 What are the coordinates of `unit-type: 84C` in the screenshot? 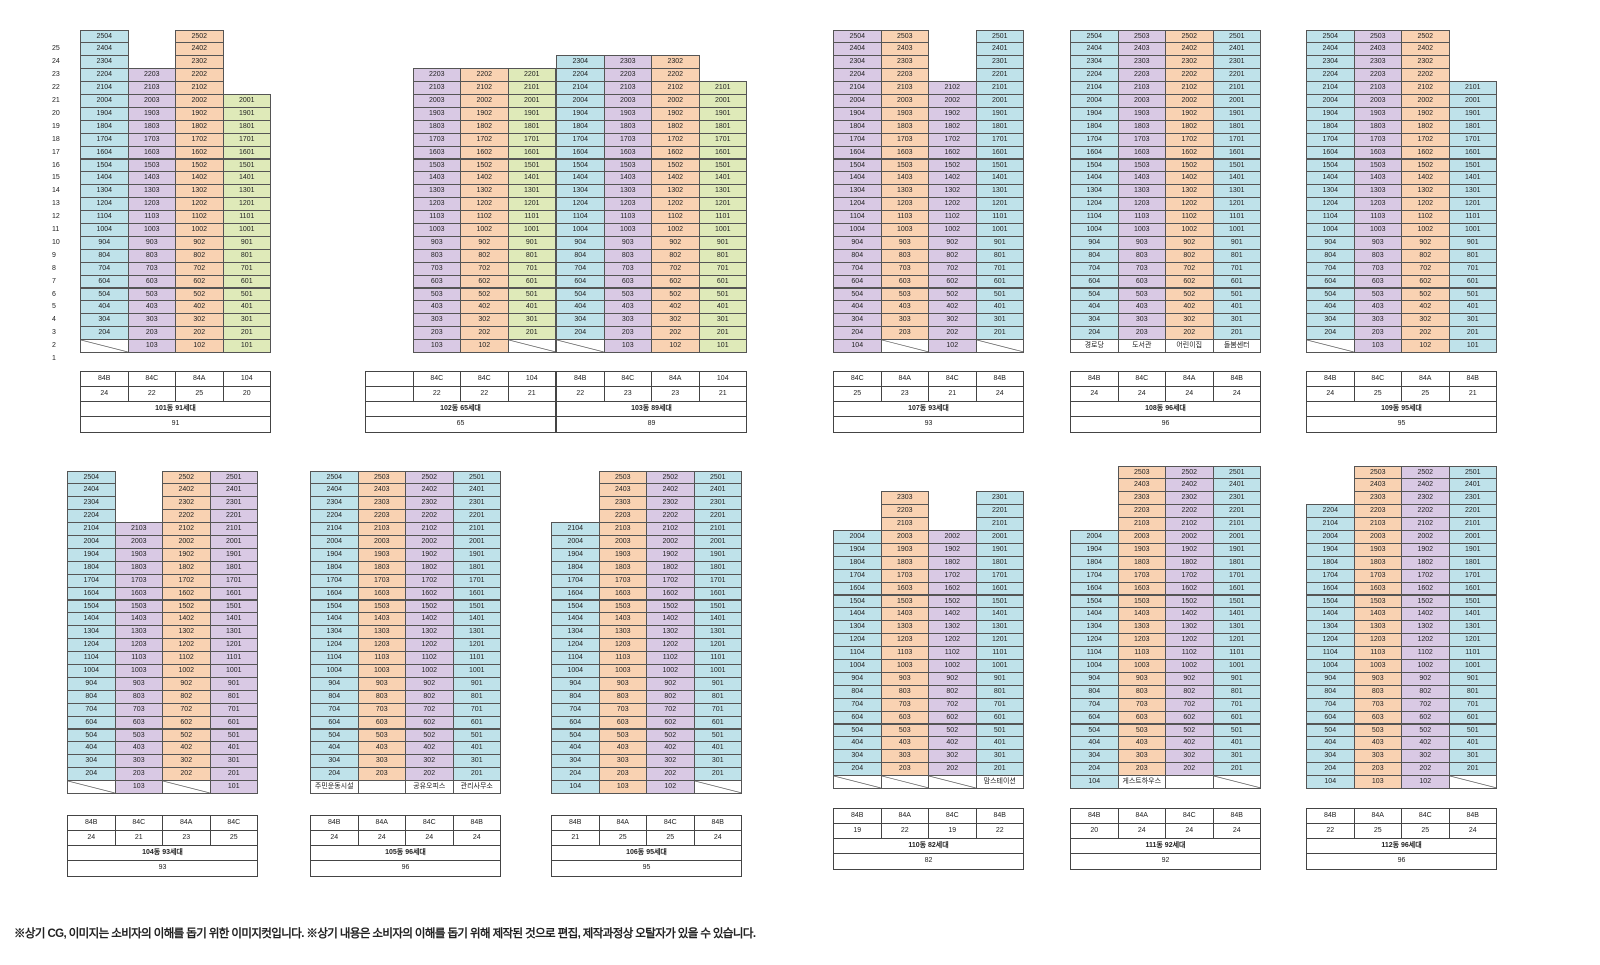 It's located at (858, 379).